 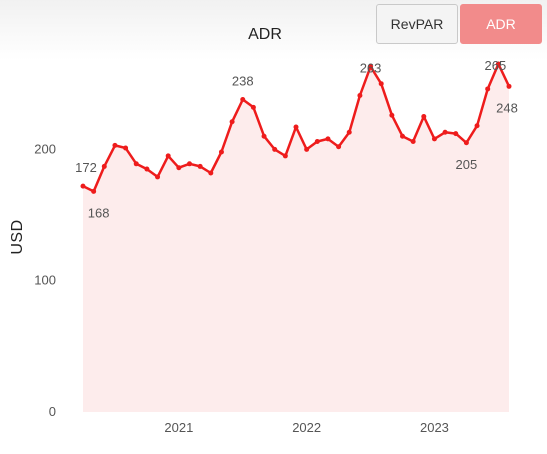 What do you see at coordinates (45, 148) in the screenshot?
I see `y-tick-label: 200` at bounding box center [45, 148].